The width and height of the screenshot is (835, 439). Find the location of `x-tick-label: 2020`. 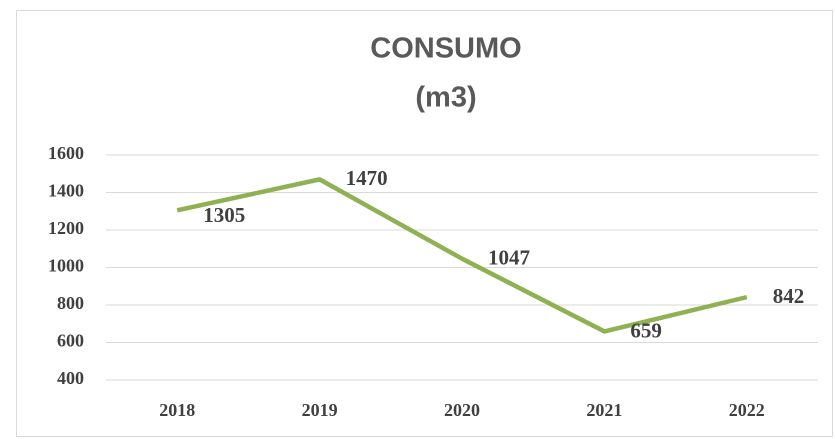

x-tick-label: 2020 is located at coordinates (462, 410).